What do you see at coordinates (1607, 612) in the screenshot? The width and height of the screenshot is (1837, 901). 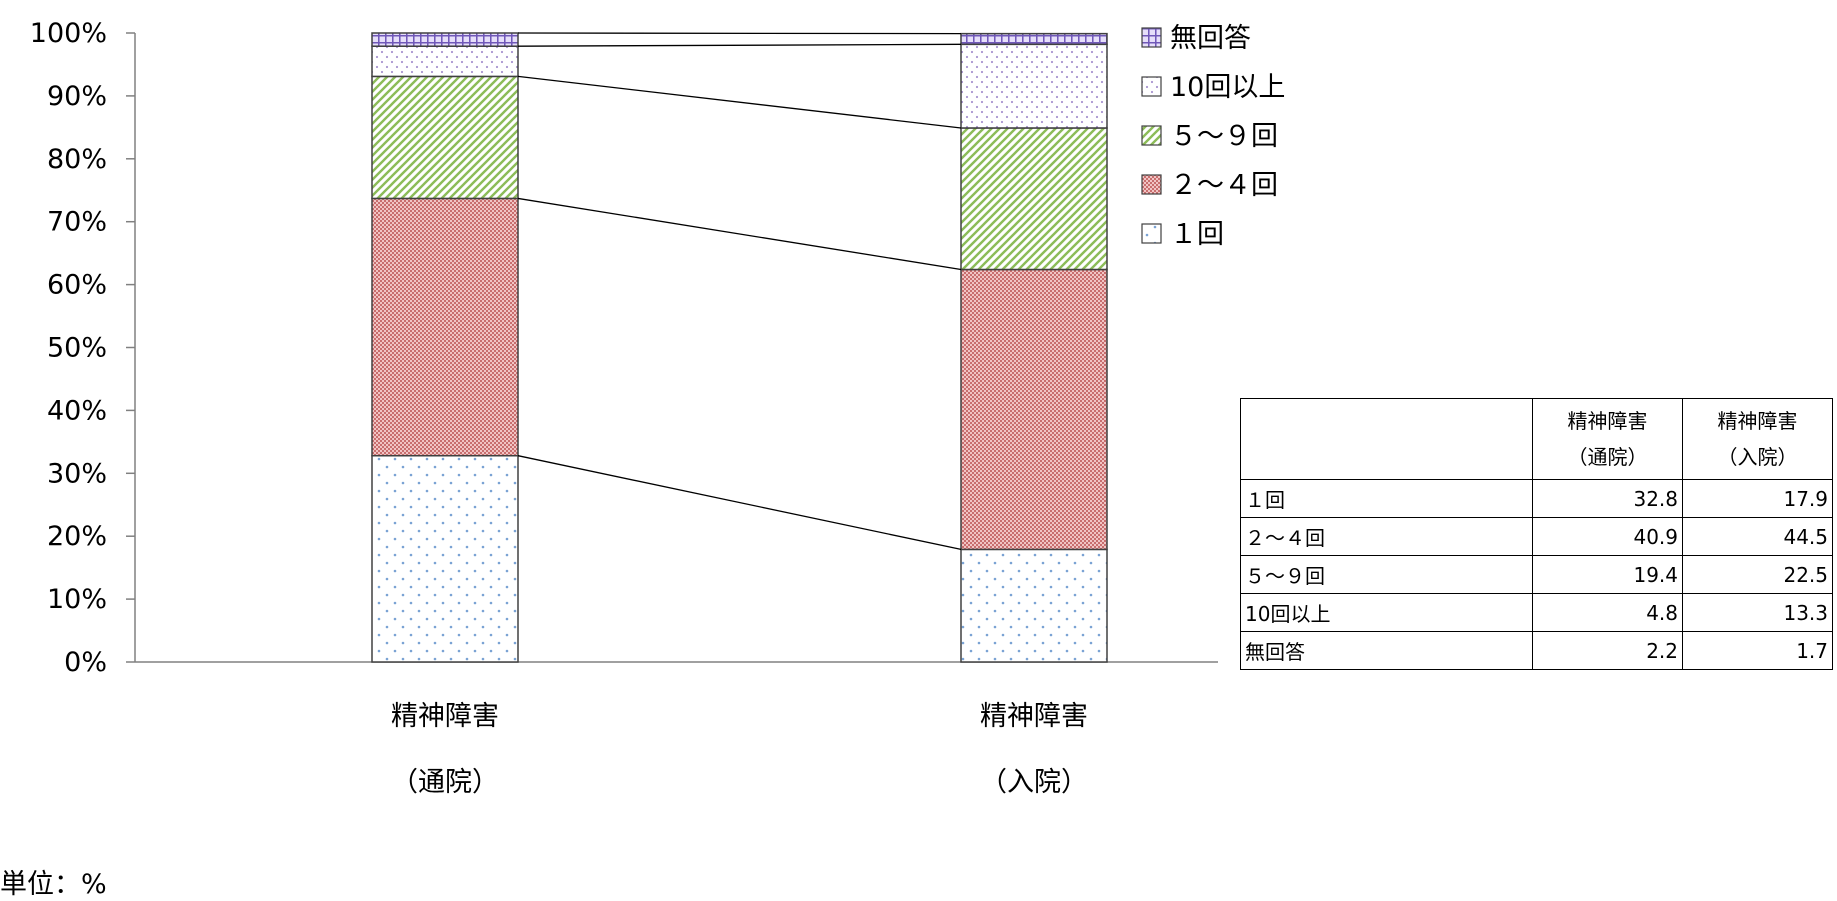 I see `table-cell-a: 4.8` at bounding box center [1607, 612].